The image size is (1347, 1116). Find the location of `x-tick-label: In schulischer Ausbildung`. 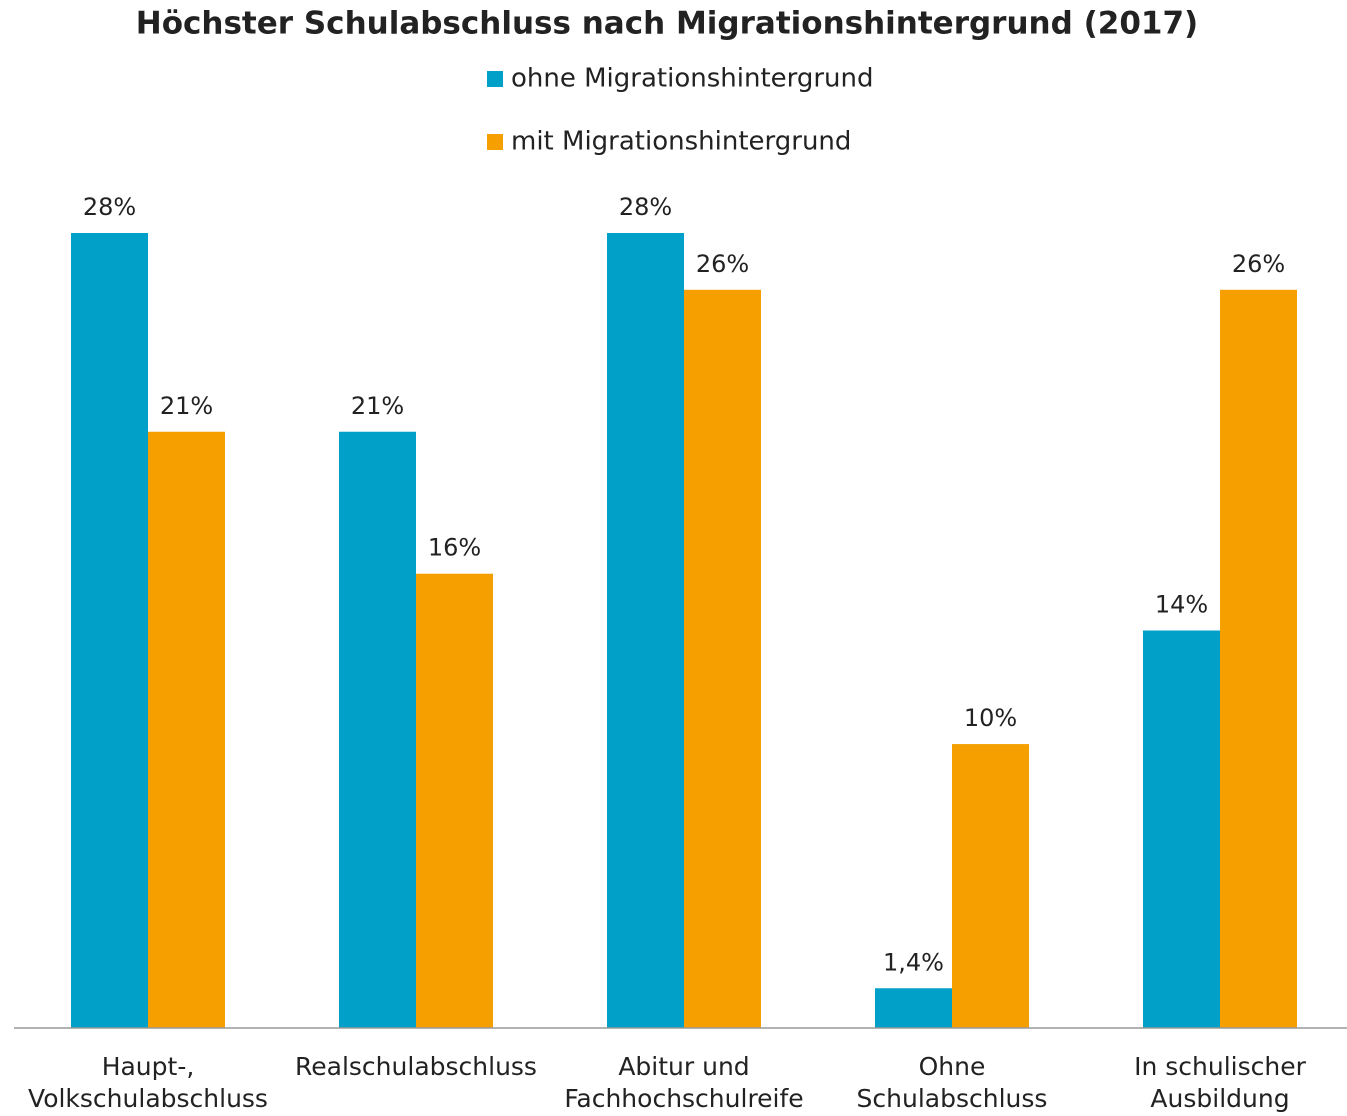

x-tick-label: In schulischer Ausbildung is located at coordinates (1220, 1082).